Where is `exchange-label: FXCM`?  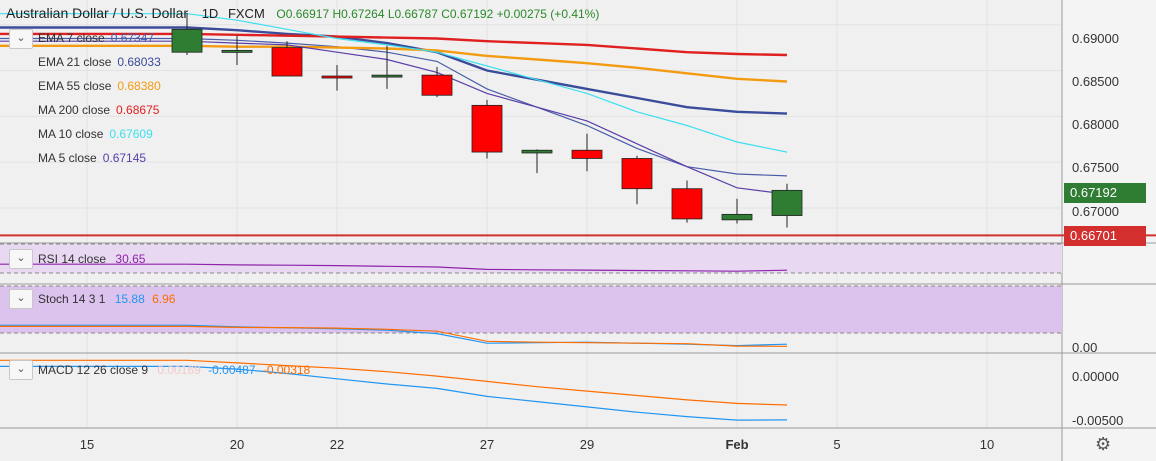
exchange-label: FXCM is located at coordinates (246, 13).